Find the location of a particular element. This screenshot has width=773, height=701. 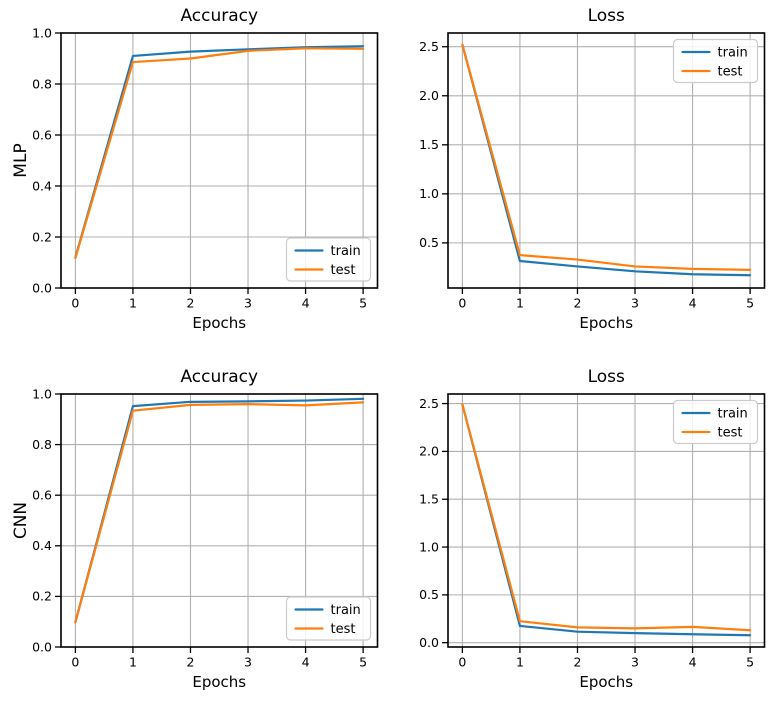

y-axis-label: CNN is located at coordinates (21, 519).